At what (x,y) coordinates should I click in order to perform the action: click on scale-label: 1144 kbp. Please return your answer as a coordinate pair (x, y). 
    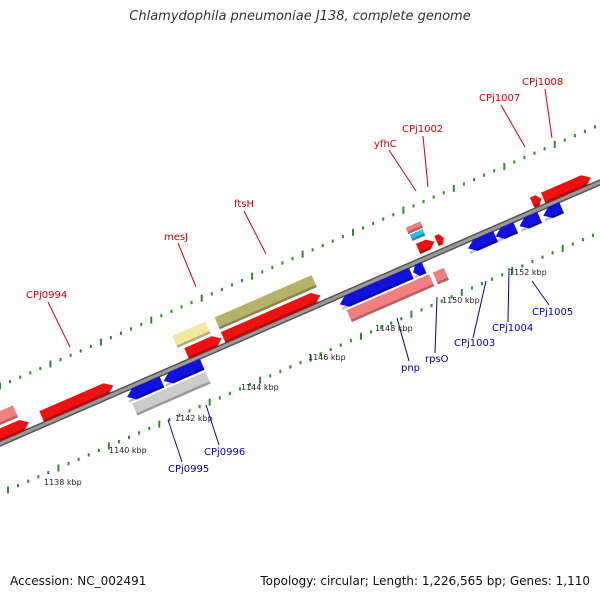
    Looking at the image, I should click on (260, 387).